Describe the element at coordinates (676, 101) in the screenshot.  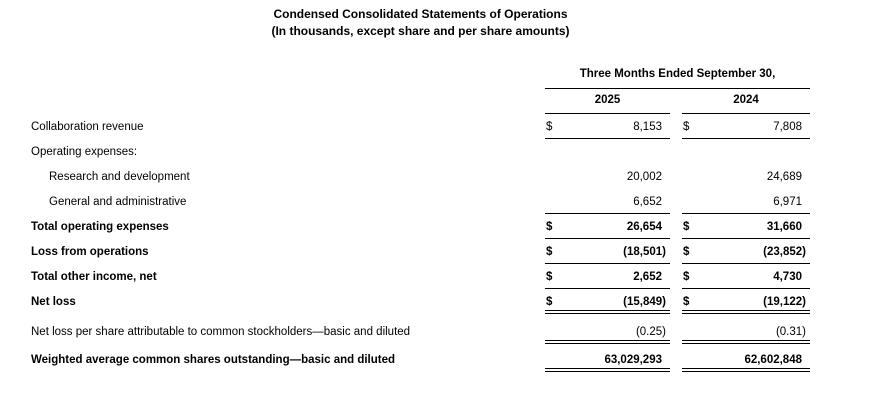
I see `column-gap` at that location.